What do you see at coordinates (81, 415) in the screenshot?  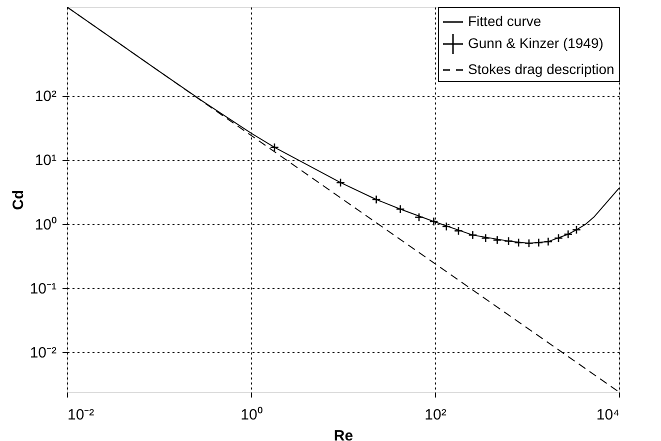 I see `x-tick-label: 10⁻²` at bounding box center [81, 415].